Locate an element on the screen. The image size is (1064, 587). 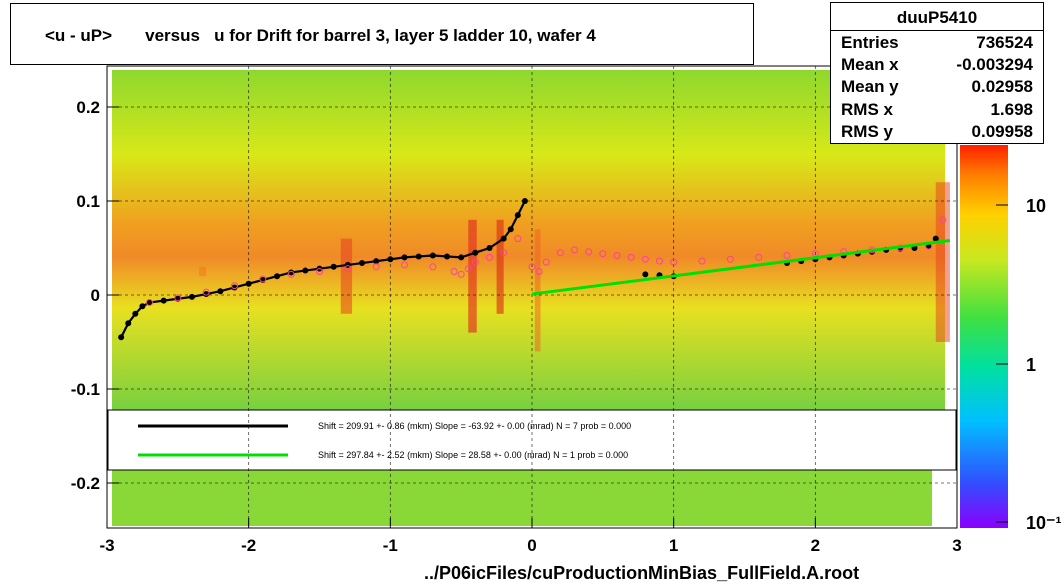
stats-value: 1.698 is located at coordinates (1011, 109).